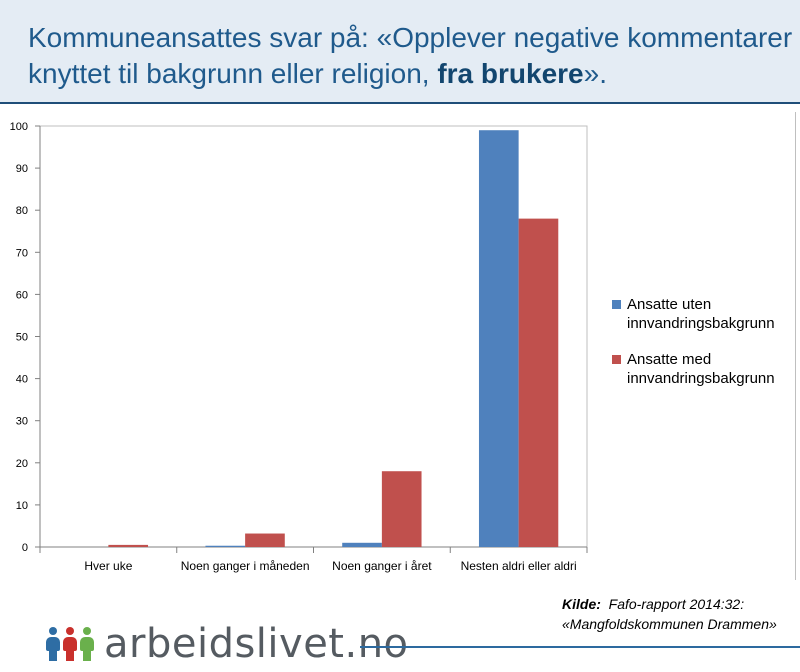 The height and width of the screenshot is (672, 800). What do you see at coordinates (108, 566) in the screenshot?
I see `x-category-label: Hver uke` at bounding box center [108, 566].